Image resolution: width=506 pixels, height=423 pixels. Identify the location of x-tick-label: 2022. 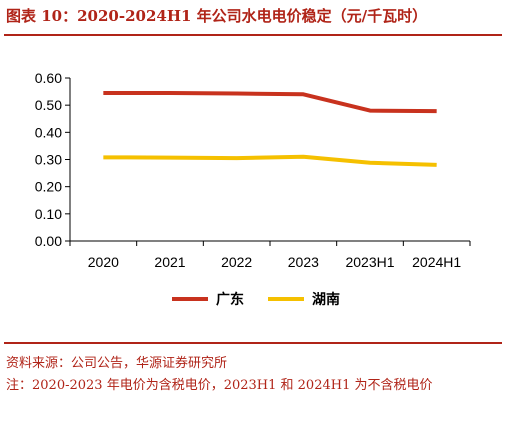
(236, 262).